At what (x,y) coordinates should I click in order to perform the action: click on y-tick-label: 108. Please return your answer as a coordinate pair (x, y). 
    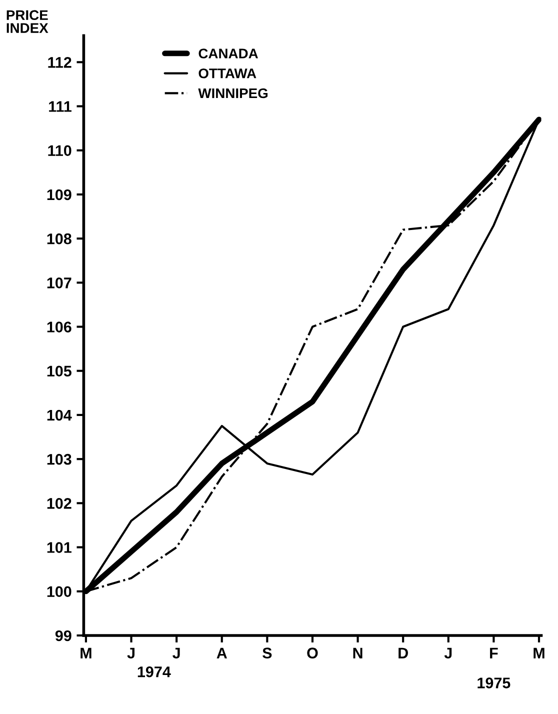
    Looking at the image, I should click on (59, 238).